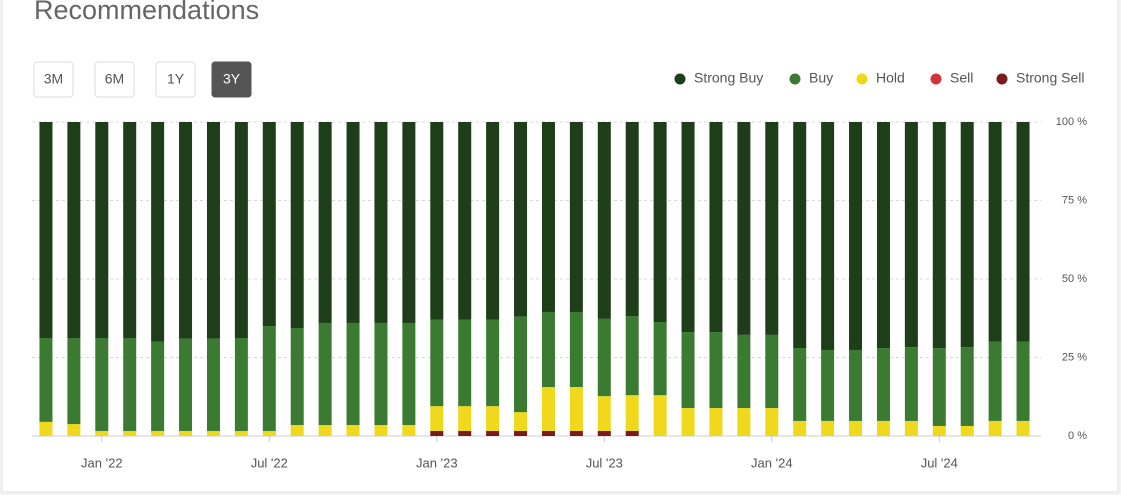  I want to click on button-label: 3M, so click(53, 79).